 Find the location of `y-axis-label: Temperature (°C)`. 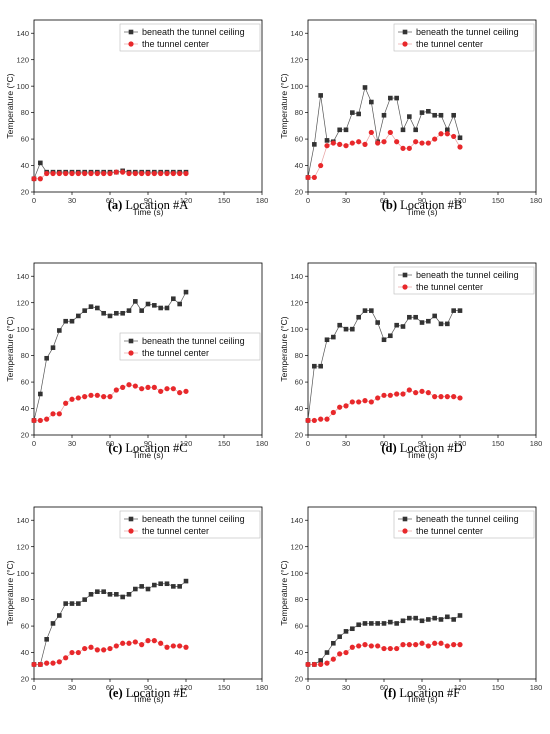

y-axis-label: Temperature (°C) is located at coordinates (284, 592).